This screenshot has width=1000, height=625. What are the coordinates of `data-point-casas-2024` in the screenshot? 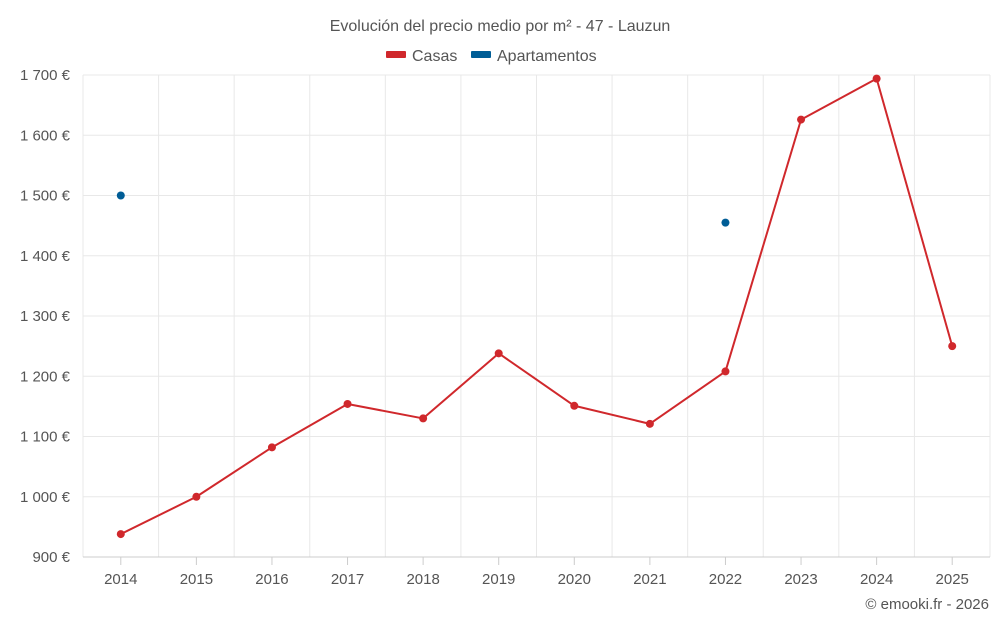 It's located at (876, 78).